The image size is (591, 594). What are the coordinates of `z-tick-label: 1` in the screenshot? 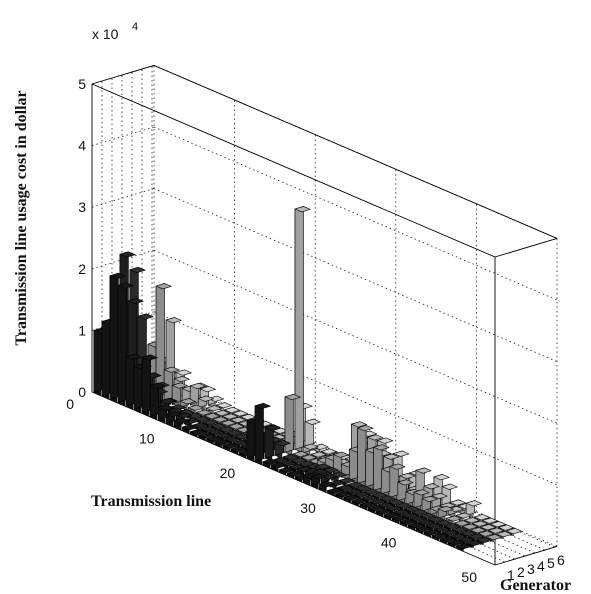 It's located at (82, 330).